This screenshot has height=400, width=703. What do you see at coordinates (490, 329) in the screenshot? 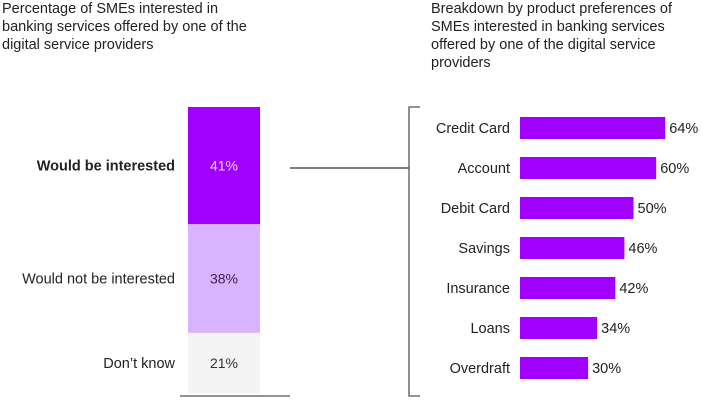
I see `bar-category-label: Loans` at bounding box center [490, 329].